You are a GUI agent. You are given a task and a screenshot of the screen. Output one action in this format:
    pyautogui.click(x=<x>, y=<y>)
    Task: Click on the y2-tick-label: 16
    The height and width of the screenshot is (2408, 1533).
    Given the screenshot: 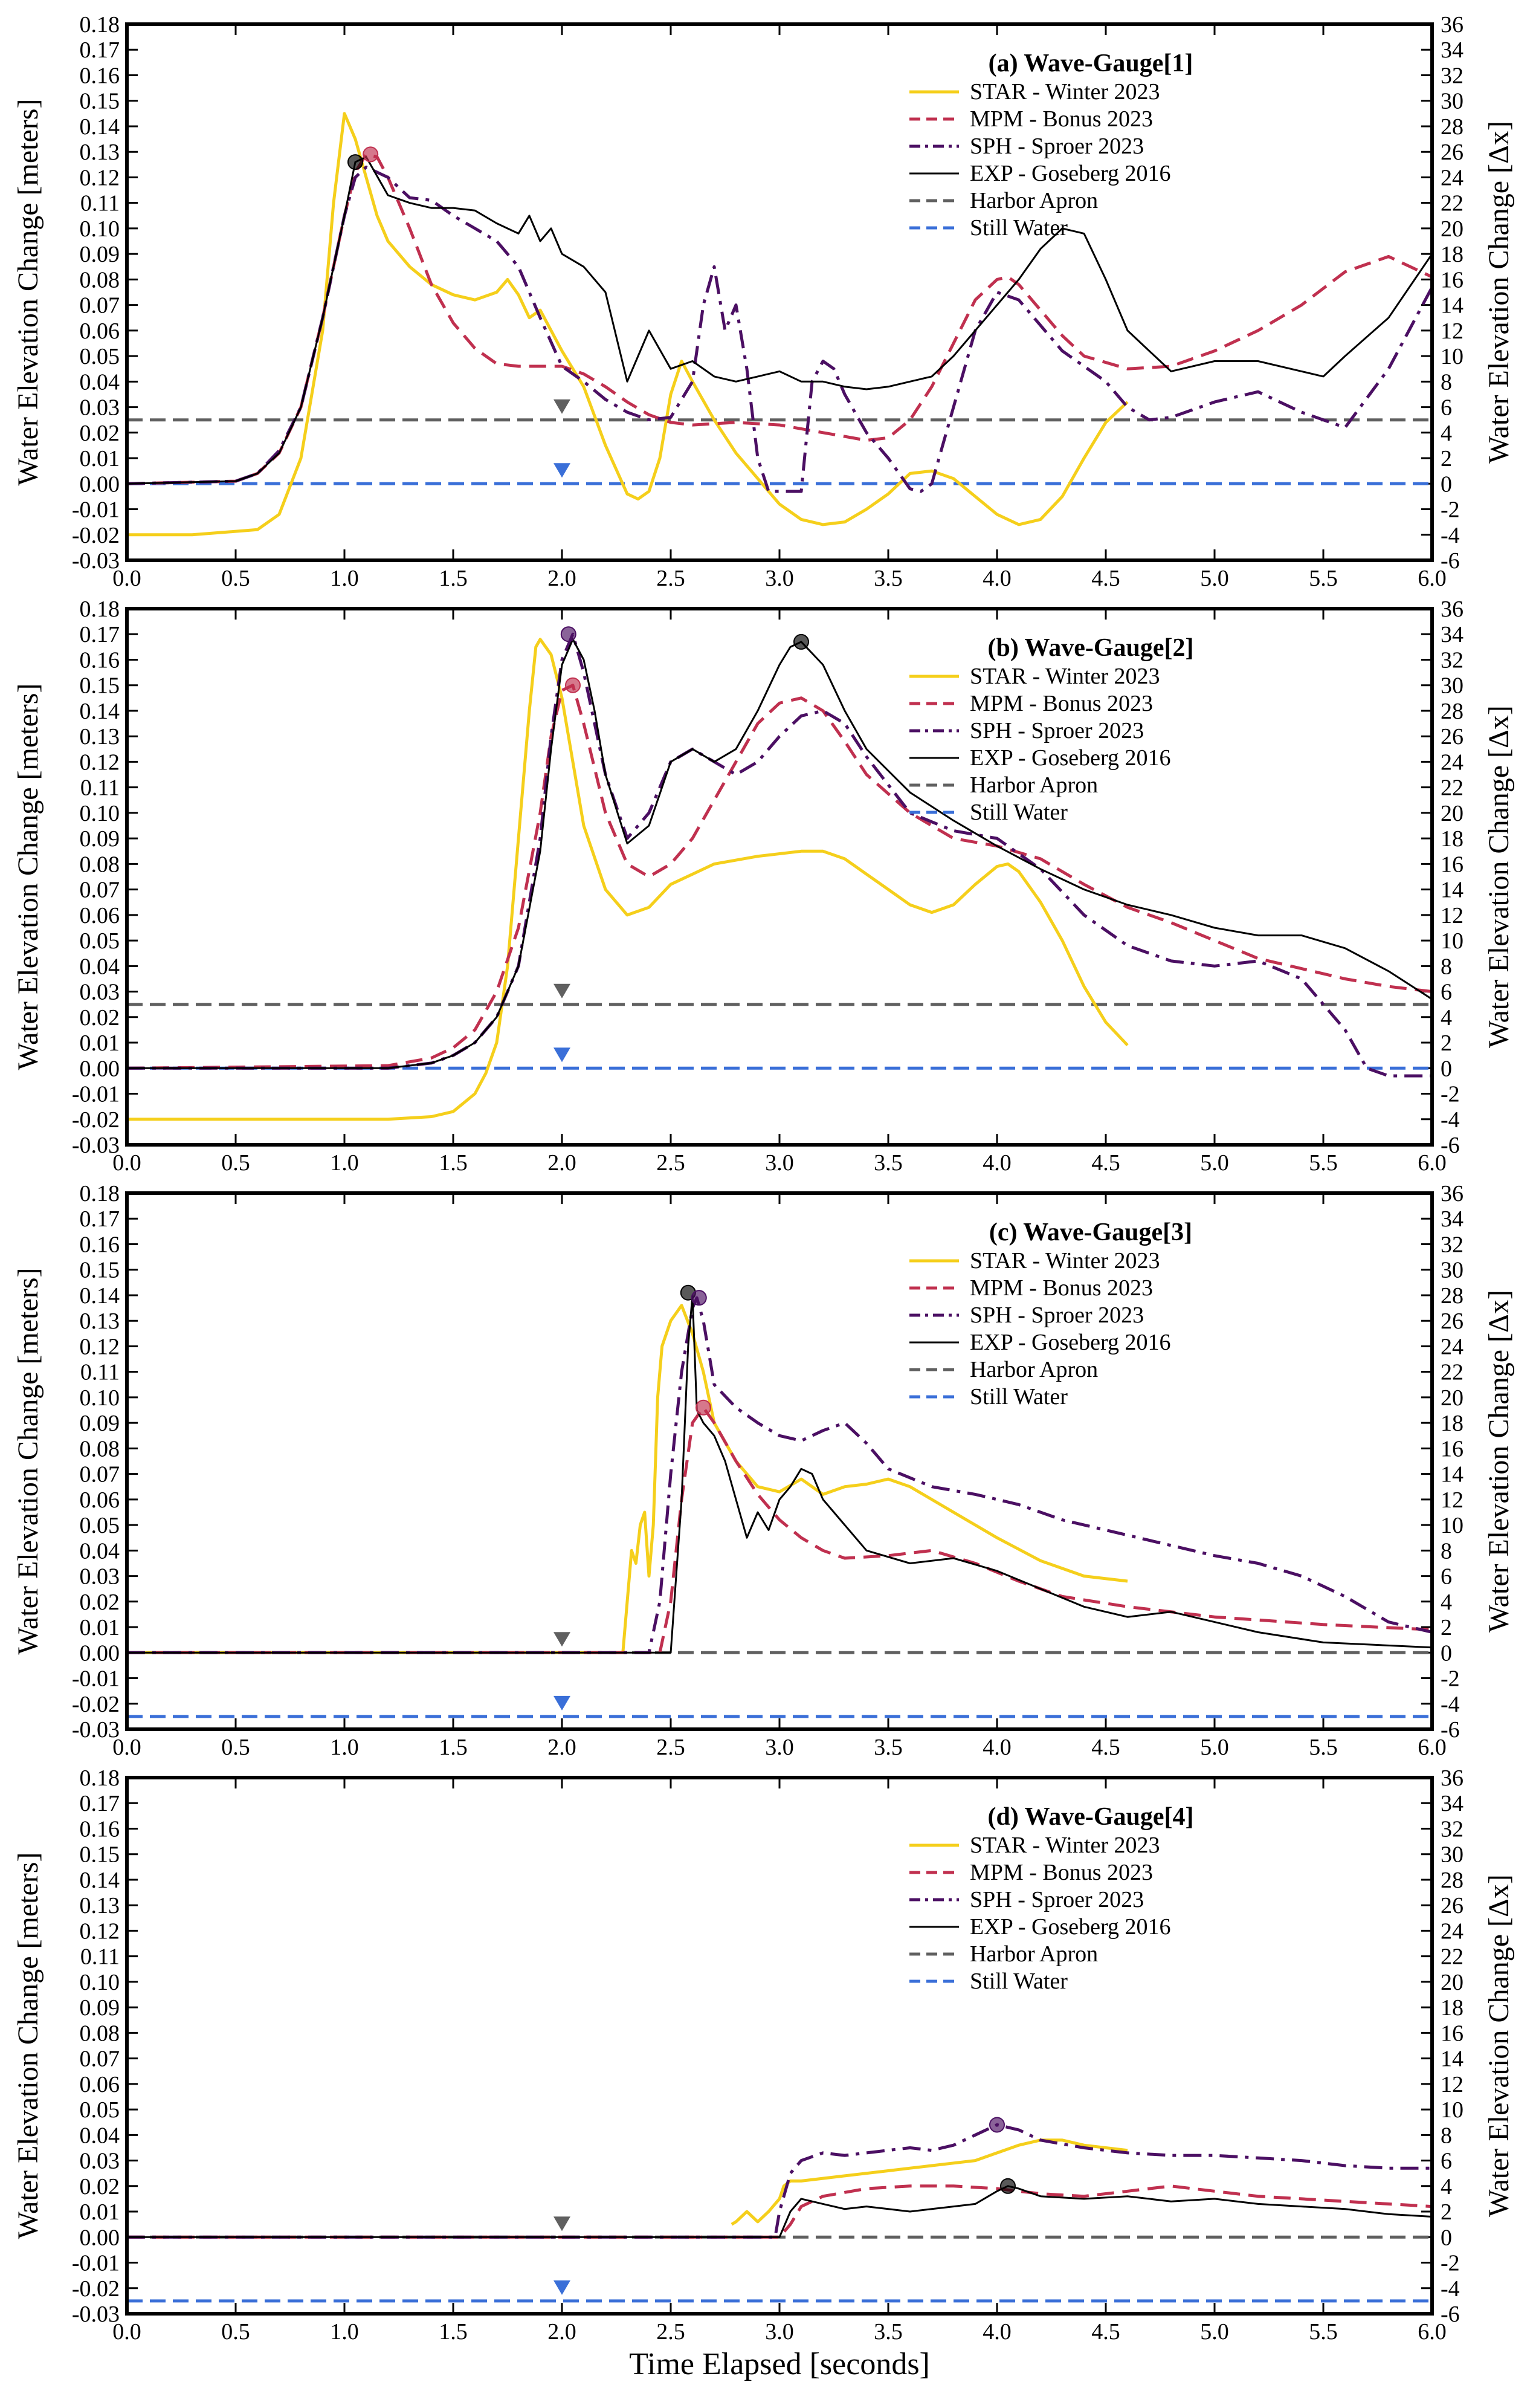 What is the action you would take?
    pyautogui.click(x=1452, y=864)
    